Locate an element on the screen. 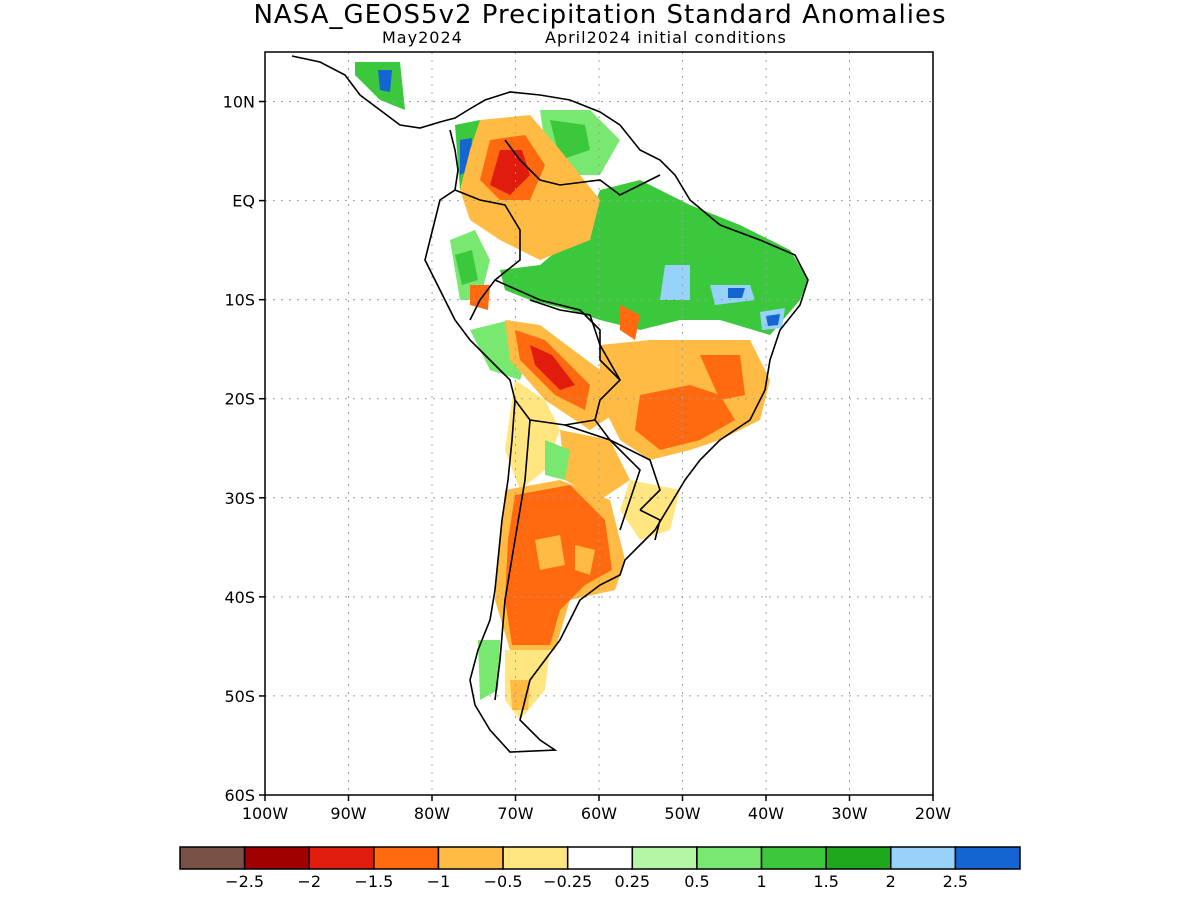 The width and height of the screenshot is (1200, 900). colorbar-label: 2 is located at coordinates (891, 881).